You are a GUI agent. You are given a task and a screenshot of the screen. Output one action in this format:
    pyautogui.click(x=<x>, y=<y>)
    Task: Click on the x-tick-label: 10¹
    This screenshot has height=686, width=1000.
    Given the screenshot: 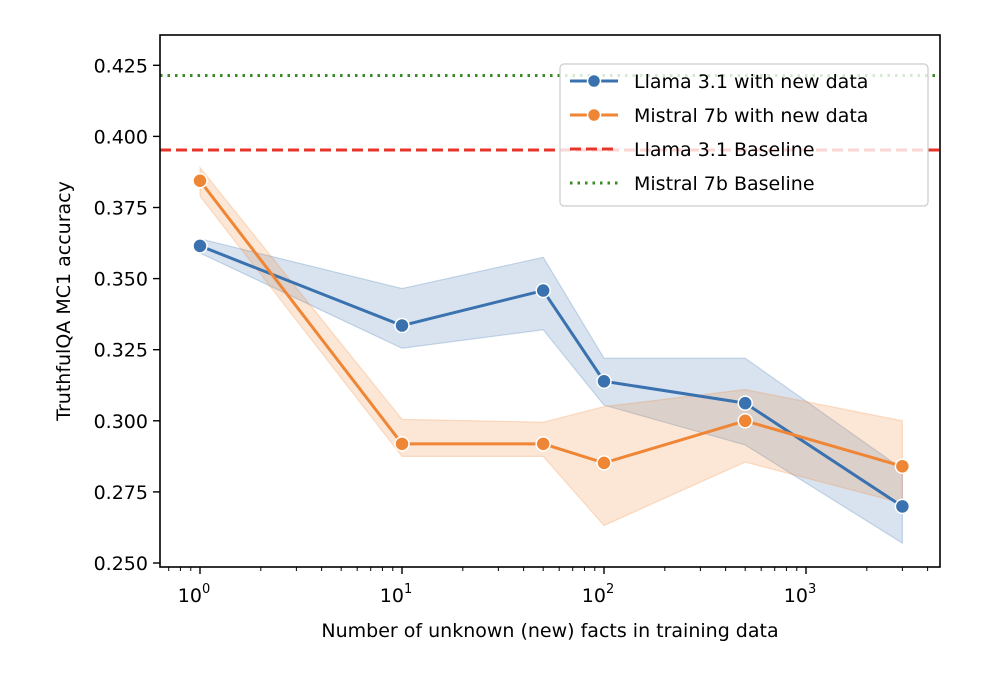 What is the action you would take?
    pyautogui.click(x=396, y=594)
    